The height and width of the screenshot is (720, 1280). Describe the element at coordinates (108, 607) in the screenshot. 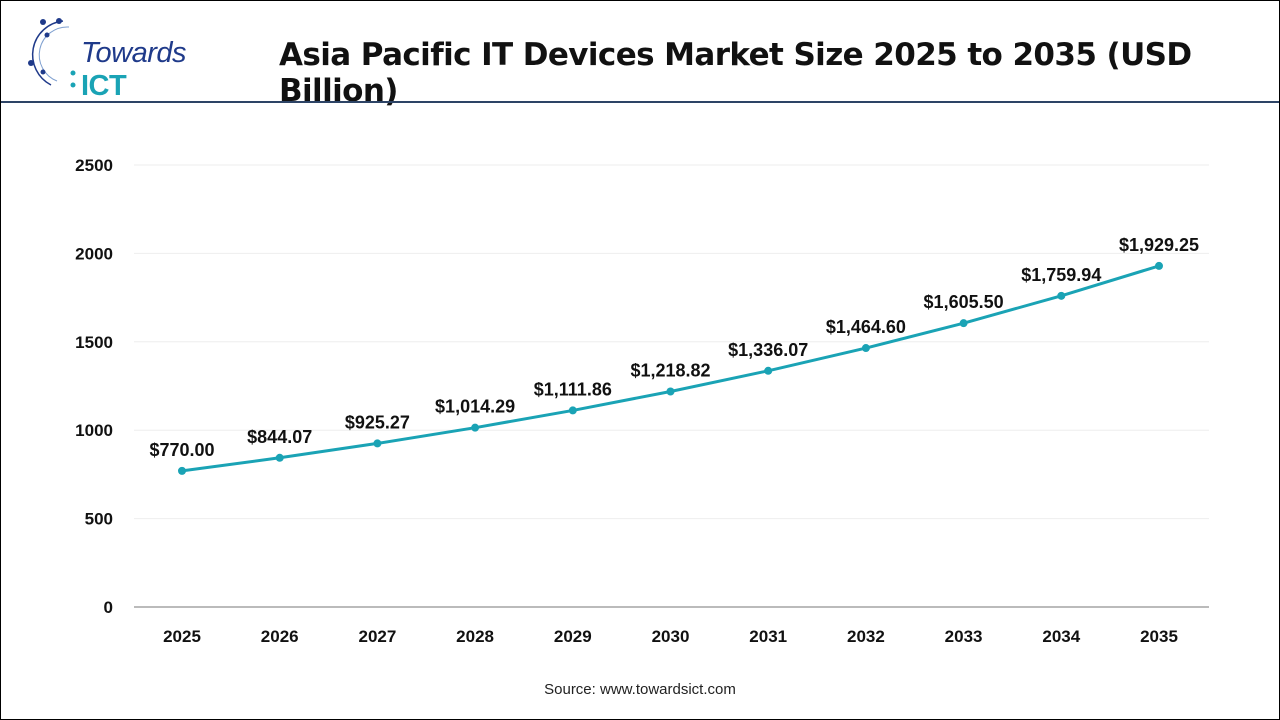

I see `y-tick-label: 0` at that location.